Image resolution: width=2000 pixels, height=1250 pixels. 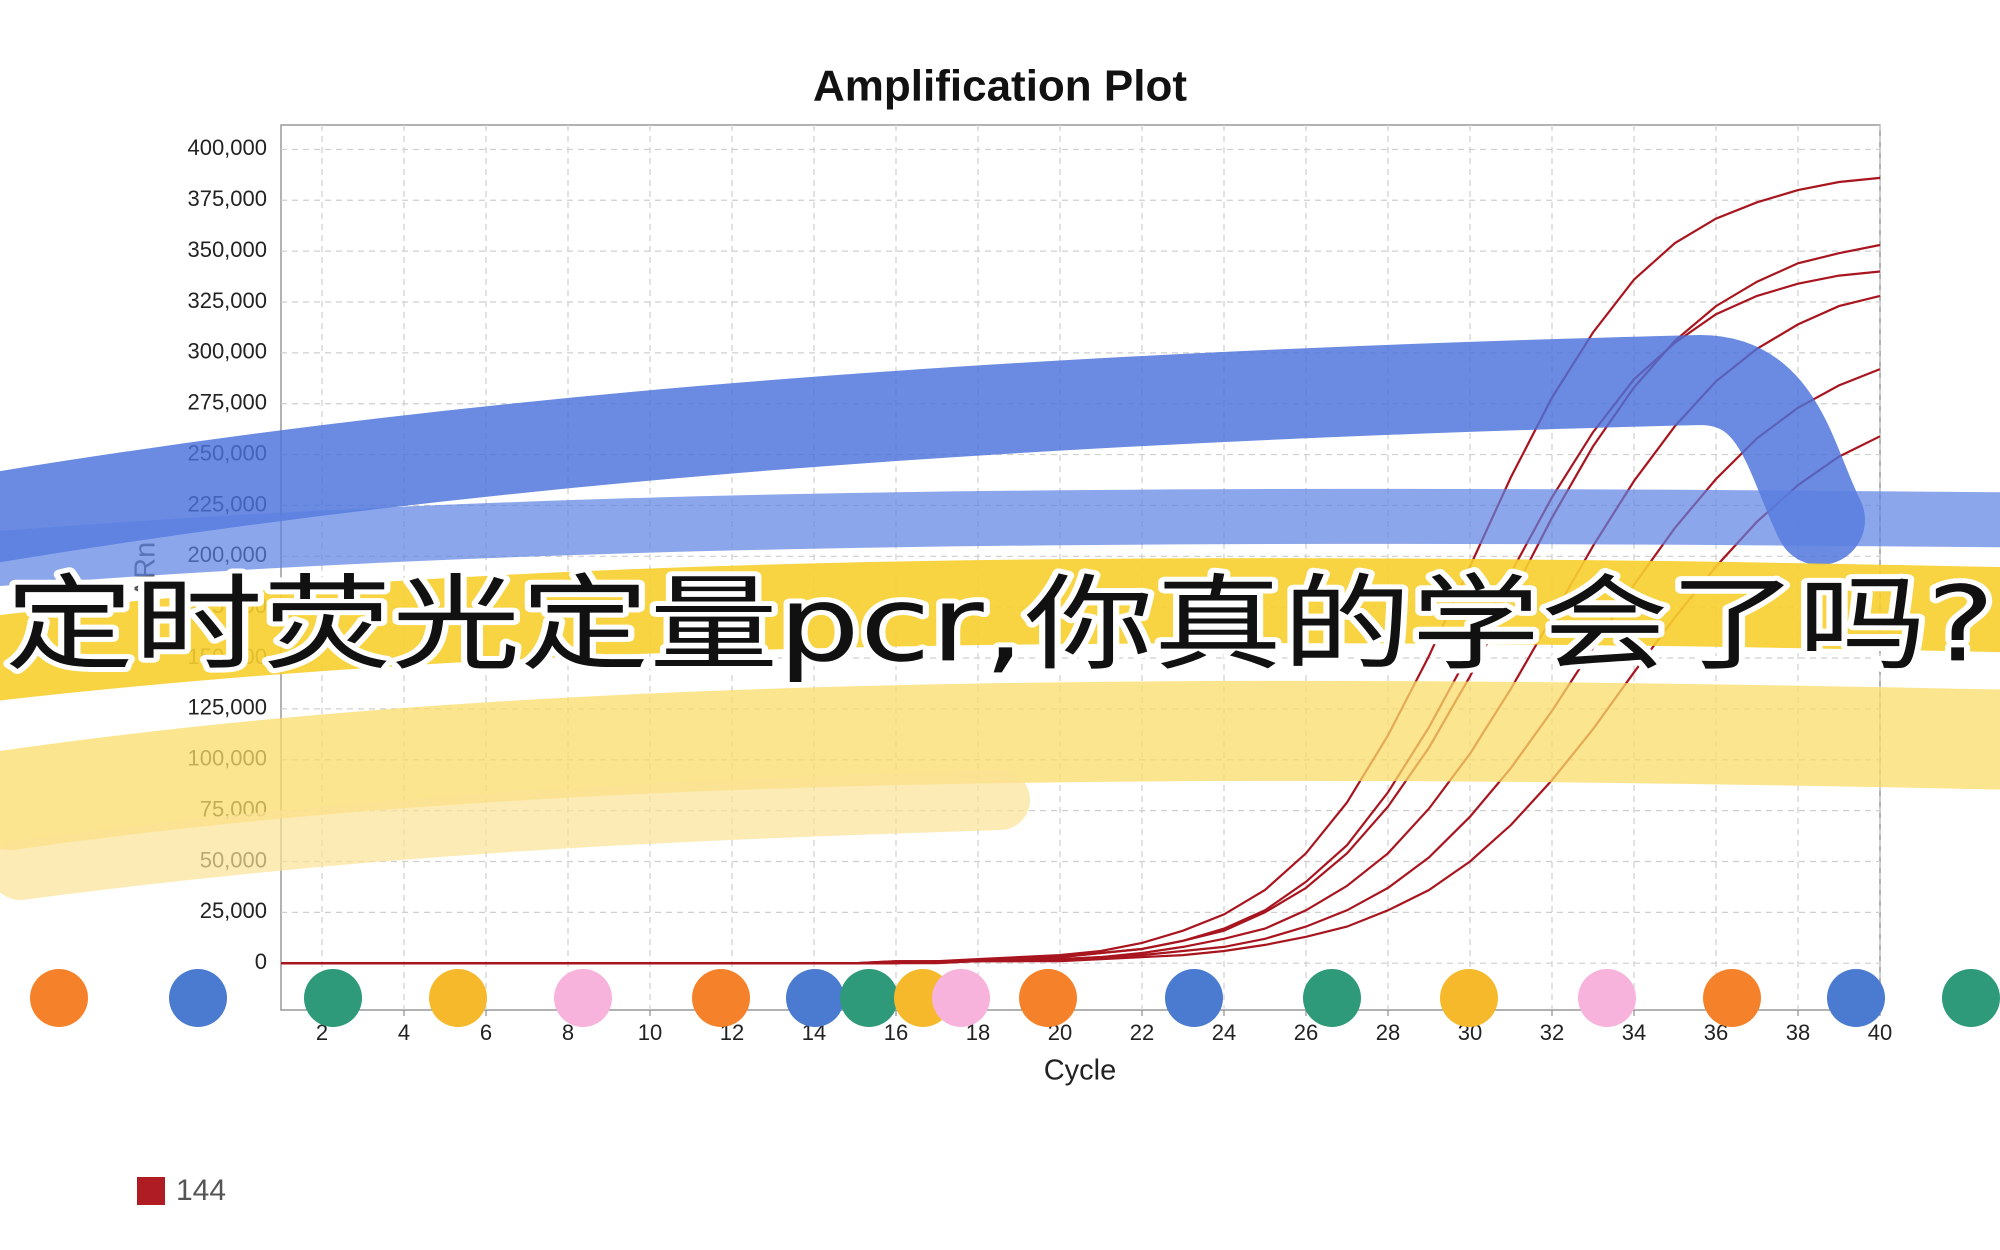 I want to click on y-tick-label: 350,000, so click(x=227, y=249).